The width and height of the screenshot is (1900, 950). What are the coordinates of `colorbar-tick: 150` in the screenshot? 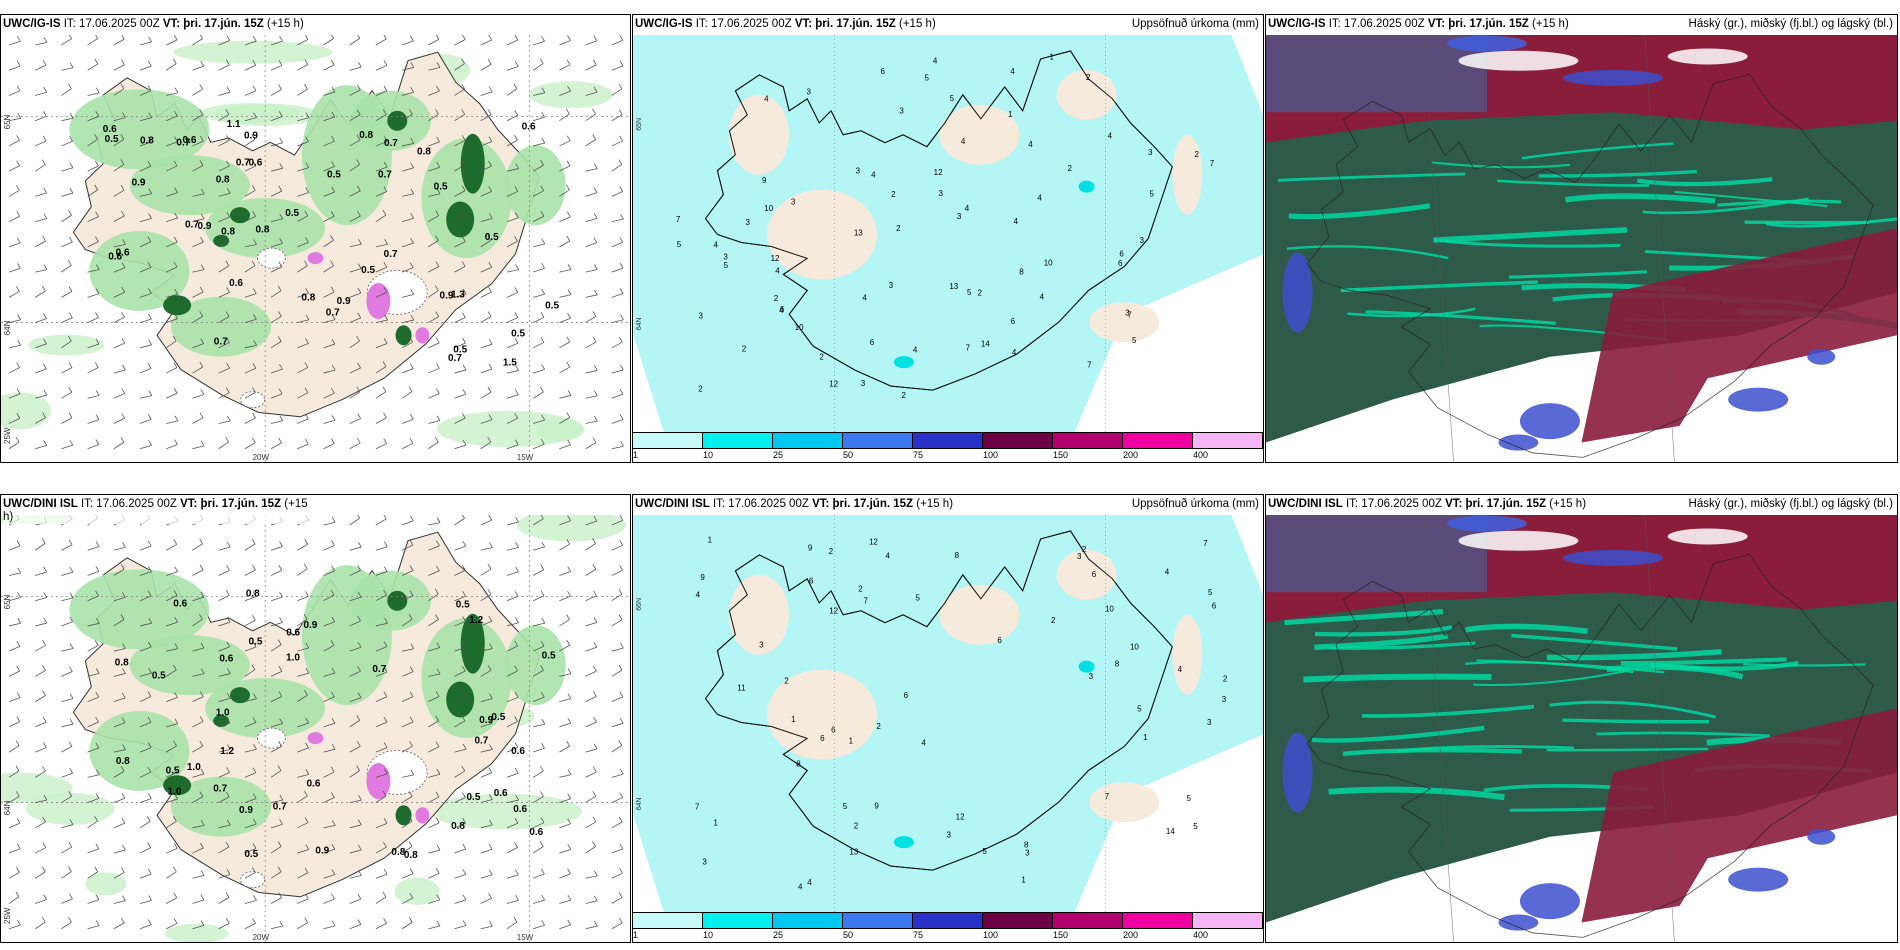 It's located at (1061, 935).